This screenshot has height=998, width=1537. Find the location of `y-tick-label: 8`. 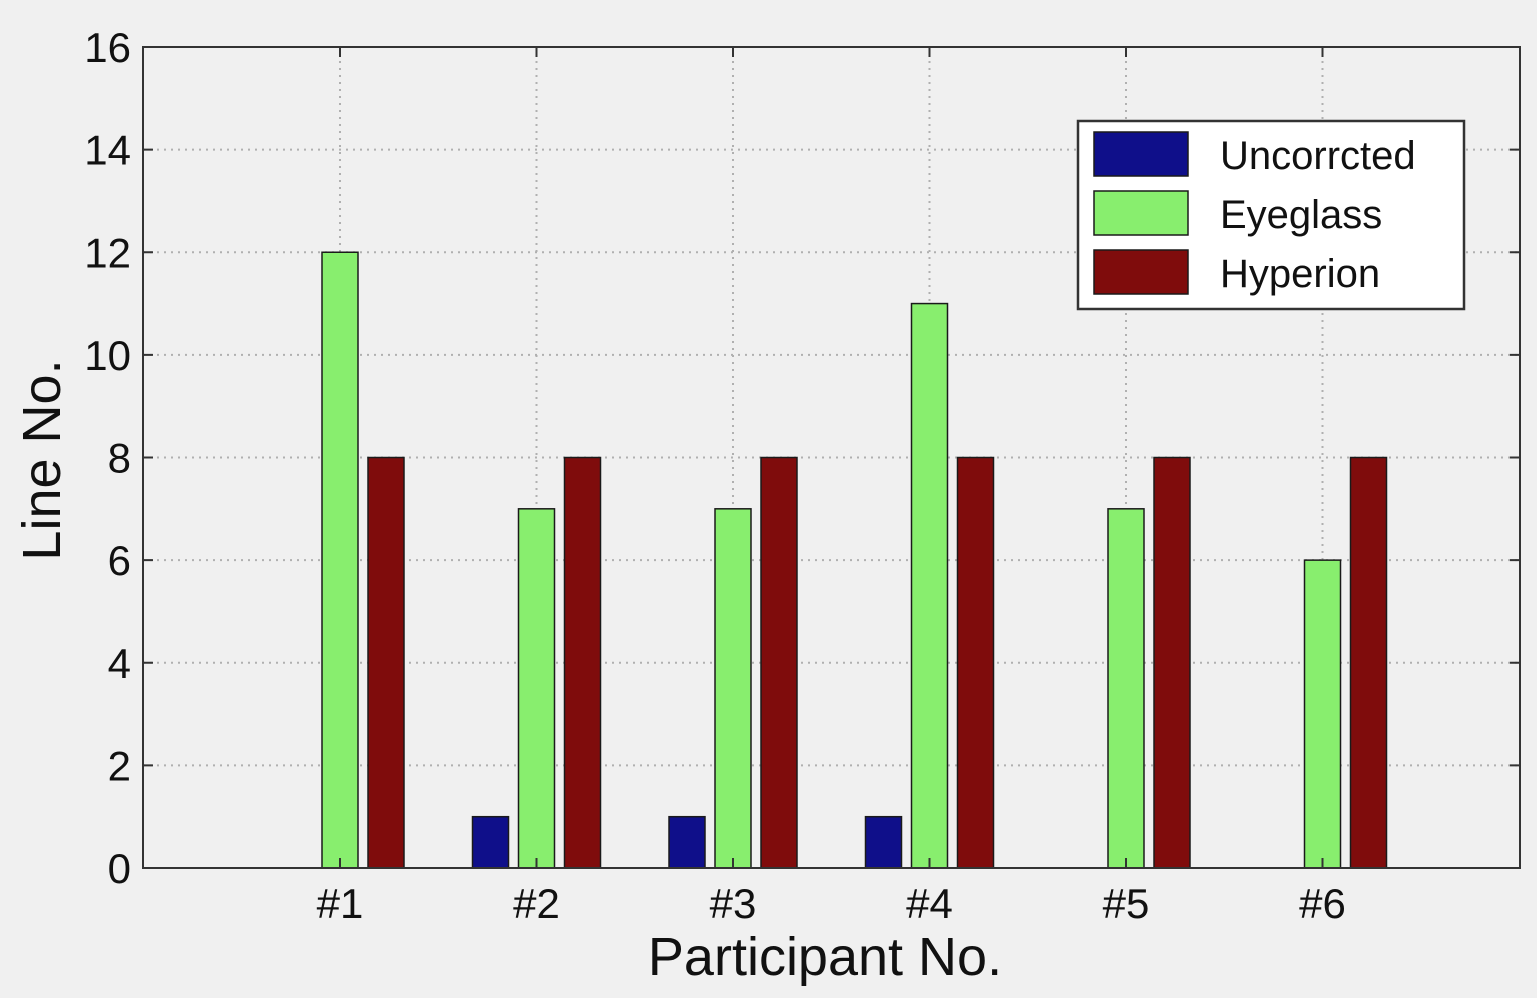

y-tick-label: 8 is located at coordinates (119, 458).